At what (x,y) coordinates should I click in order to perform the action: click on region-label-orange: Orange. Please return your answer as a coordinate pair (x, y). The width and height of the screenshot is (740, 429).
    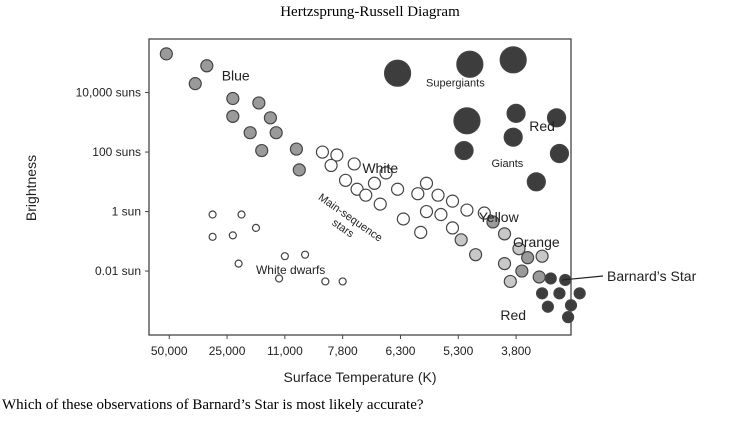
    Looking at the image, I should click on (536, 242).